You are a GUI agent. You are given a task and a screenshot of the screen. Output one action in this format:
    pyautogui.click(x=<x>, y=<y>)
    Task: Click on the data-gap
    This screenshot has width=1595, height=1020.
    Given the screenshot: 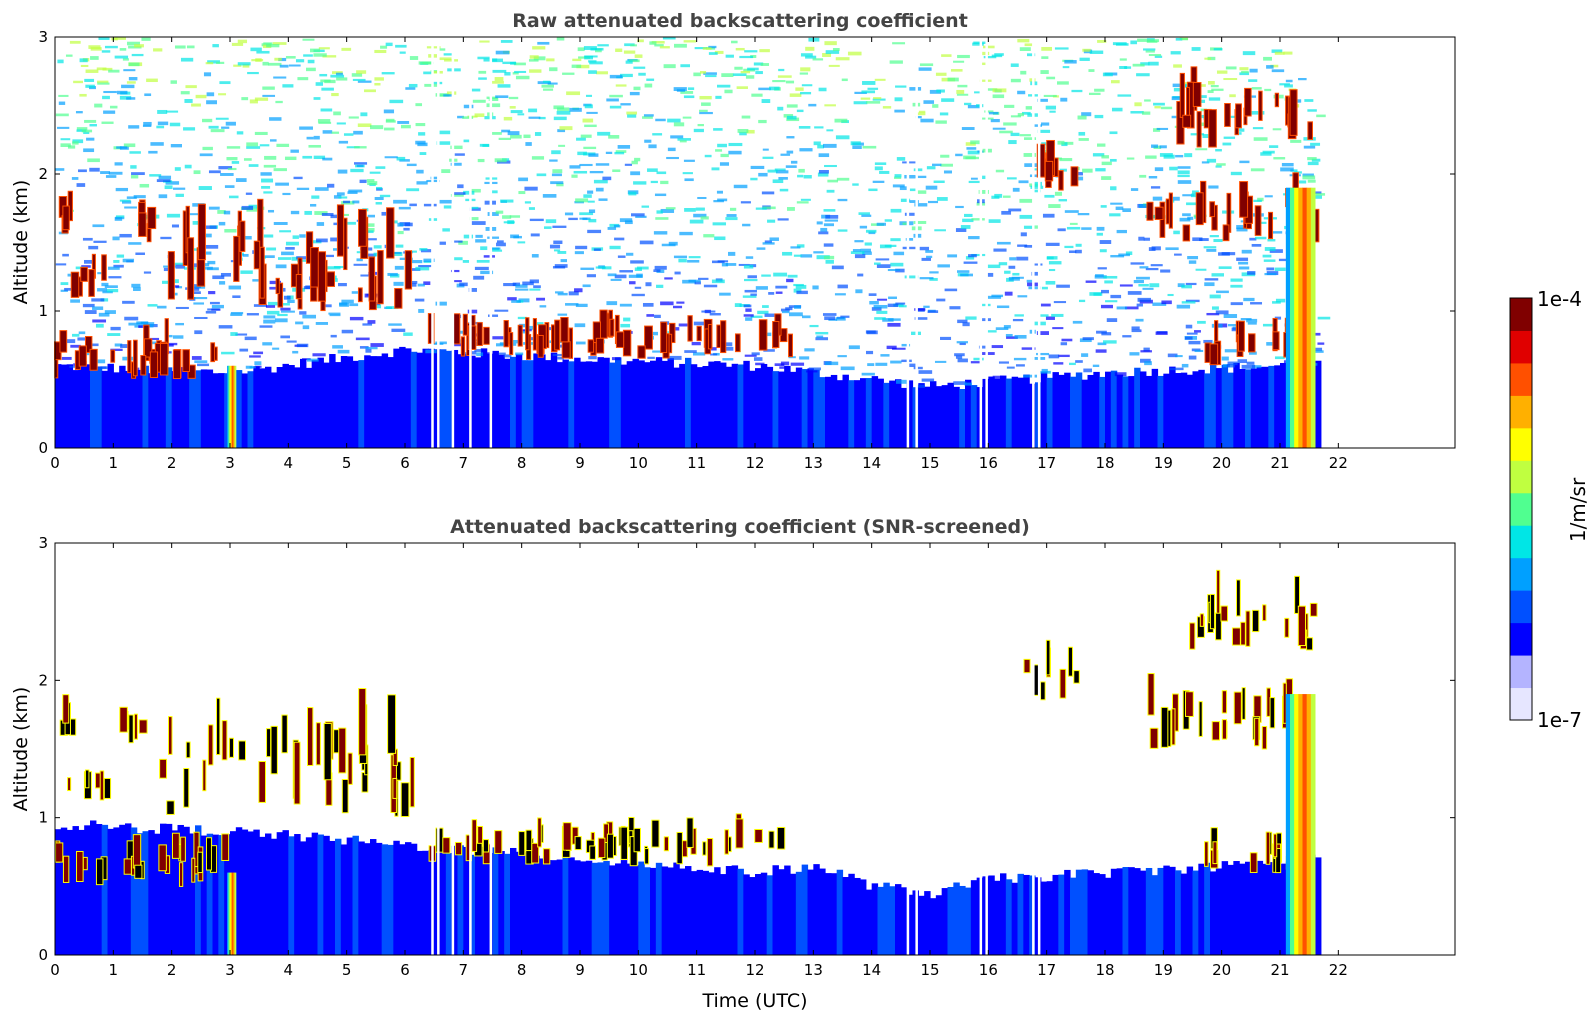 What is the action you would take?
    pyautogui.click(x=1039, y=242)
    